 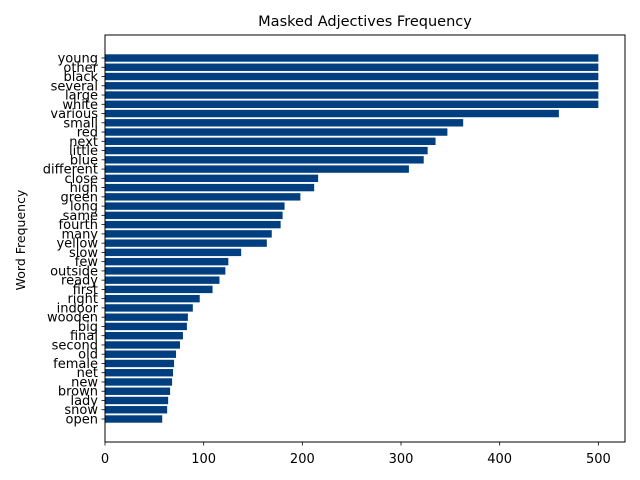 I want to click on bar-indoor, so click(x=149, y=308).